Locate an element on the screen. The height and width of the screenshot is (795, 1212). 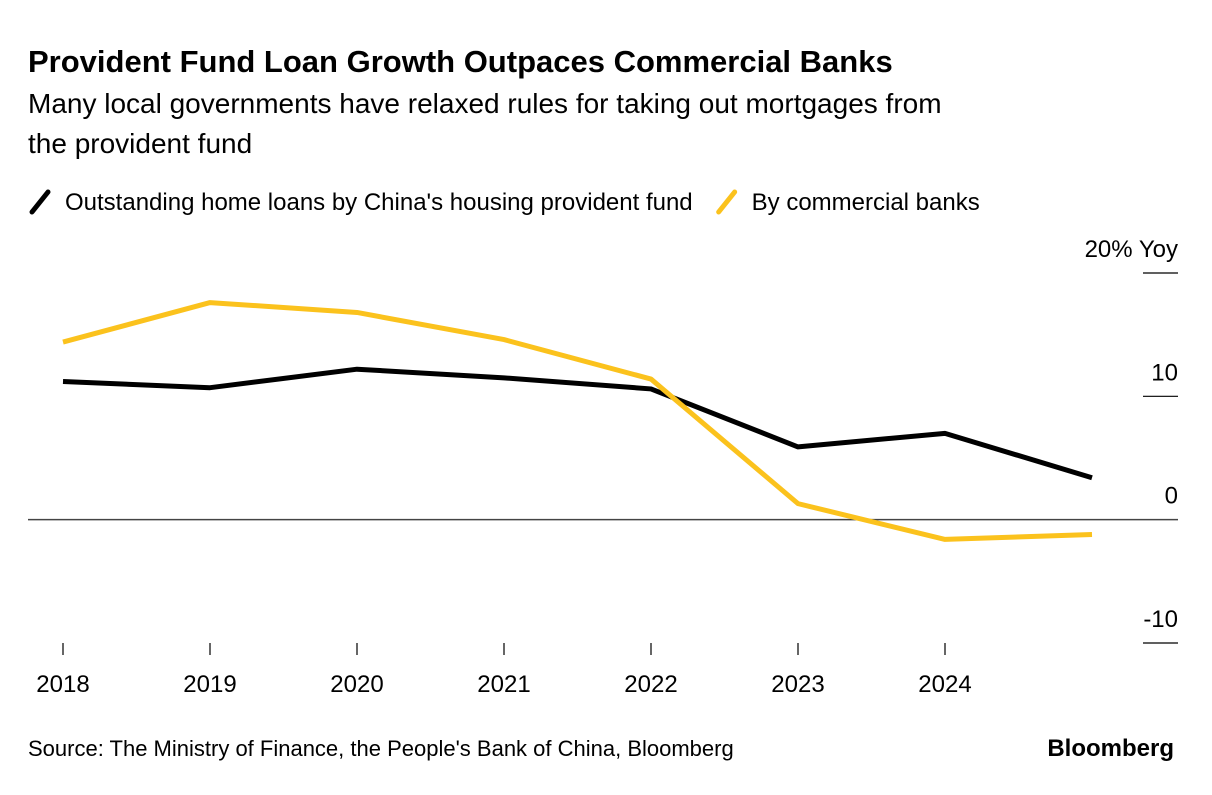
x-tick-label: 2020 is located at coordinates (356, 684).